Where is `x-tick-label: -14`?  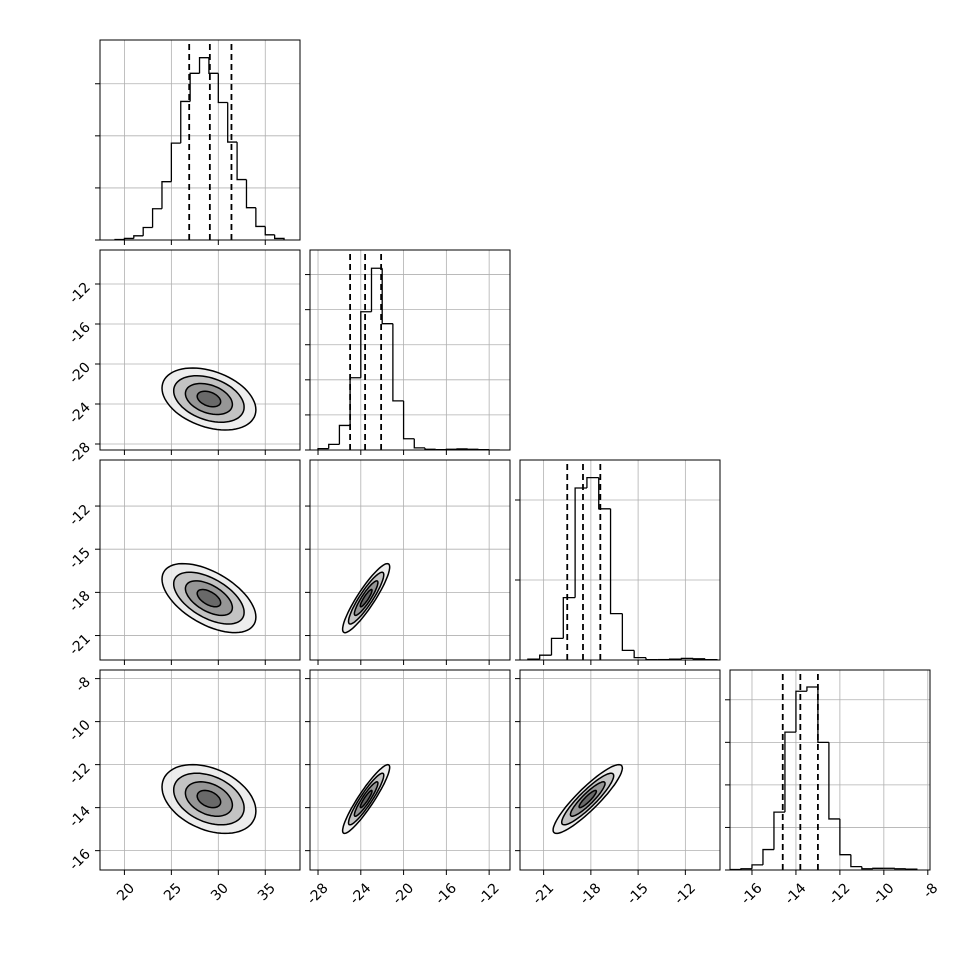
x-tick-label: -14 is located at coordinates (796, 894).